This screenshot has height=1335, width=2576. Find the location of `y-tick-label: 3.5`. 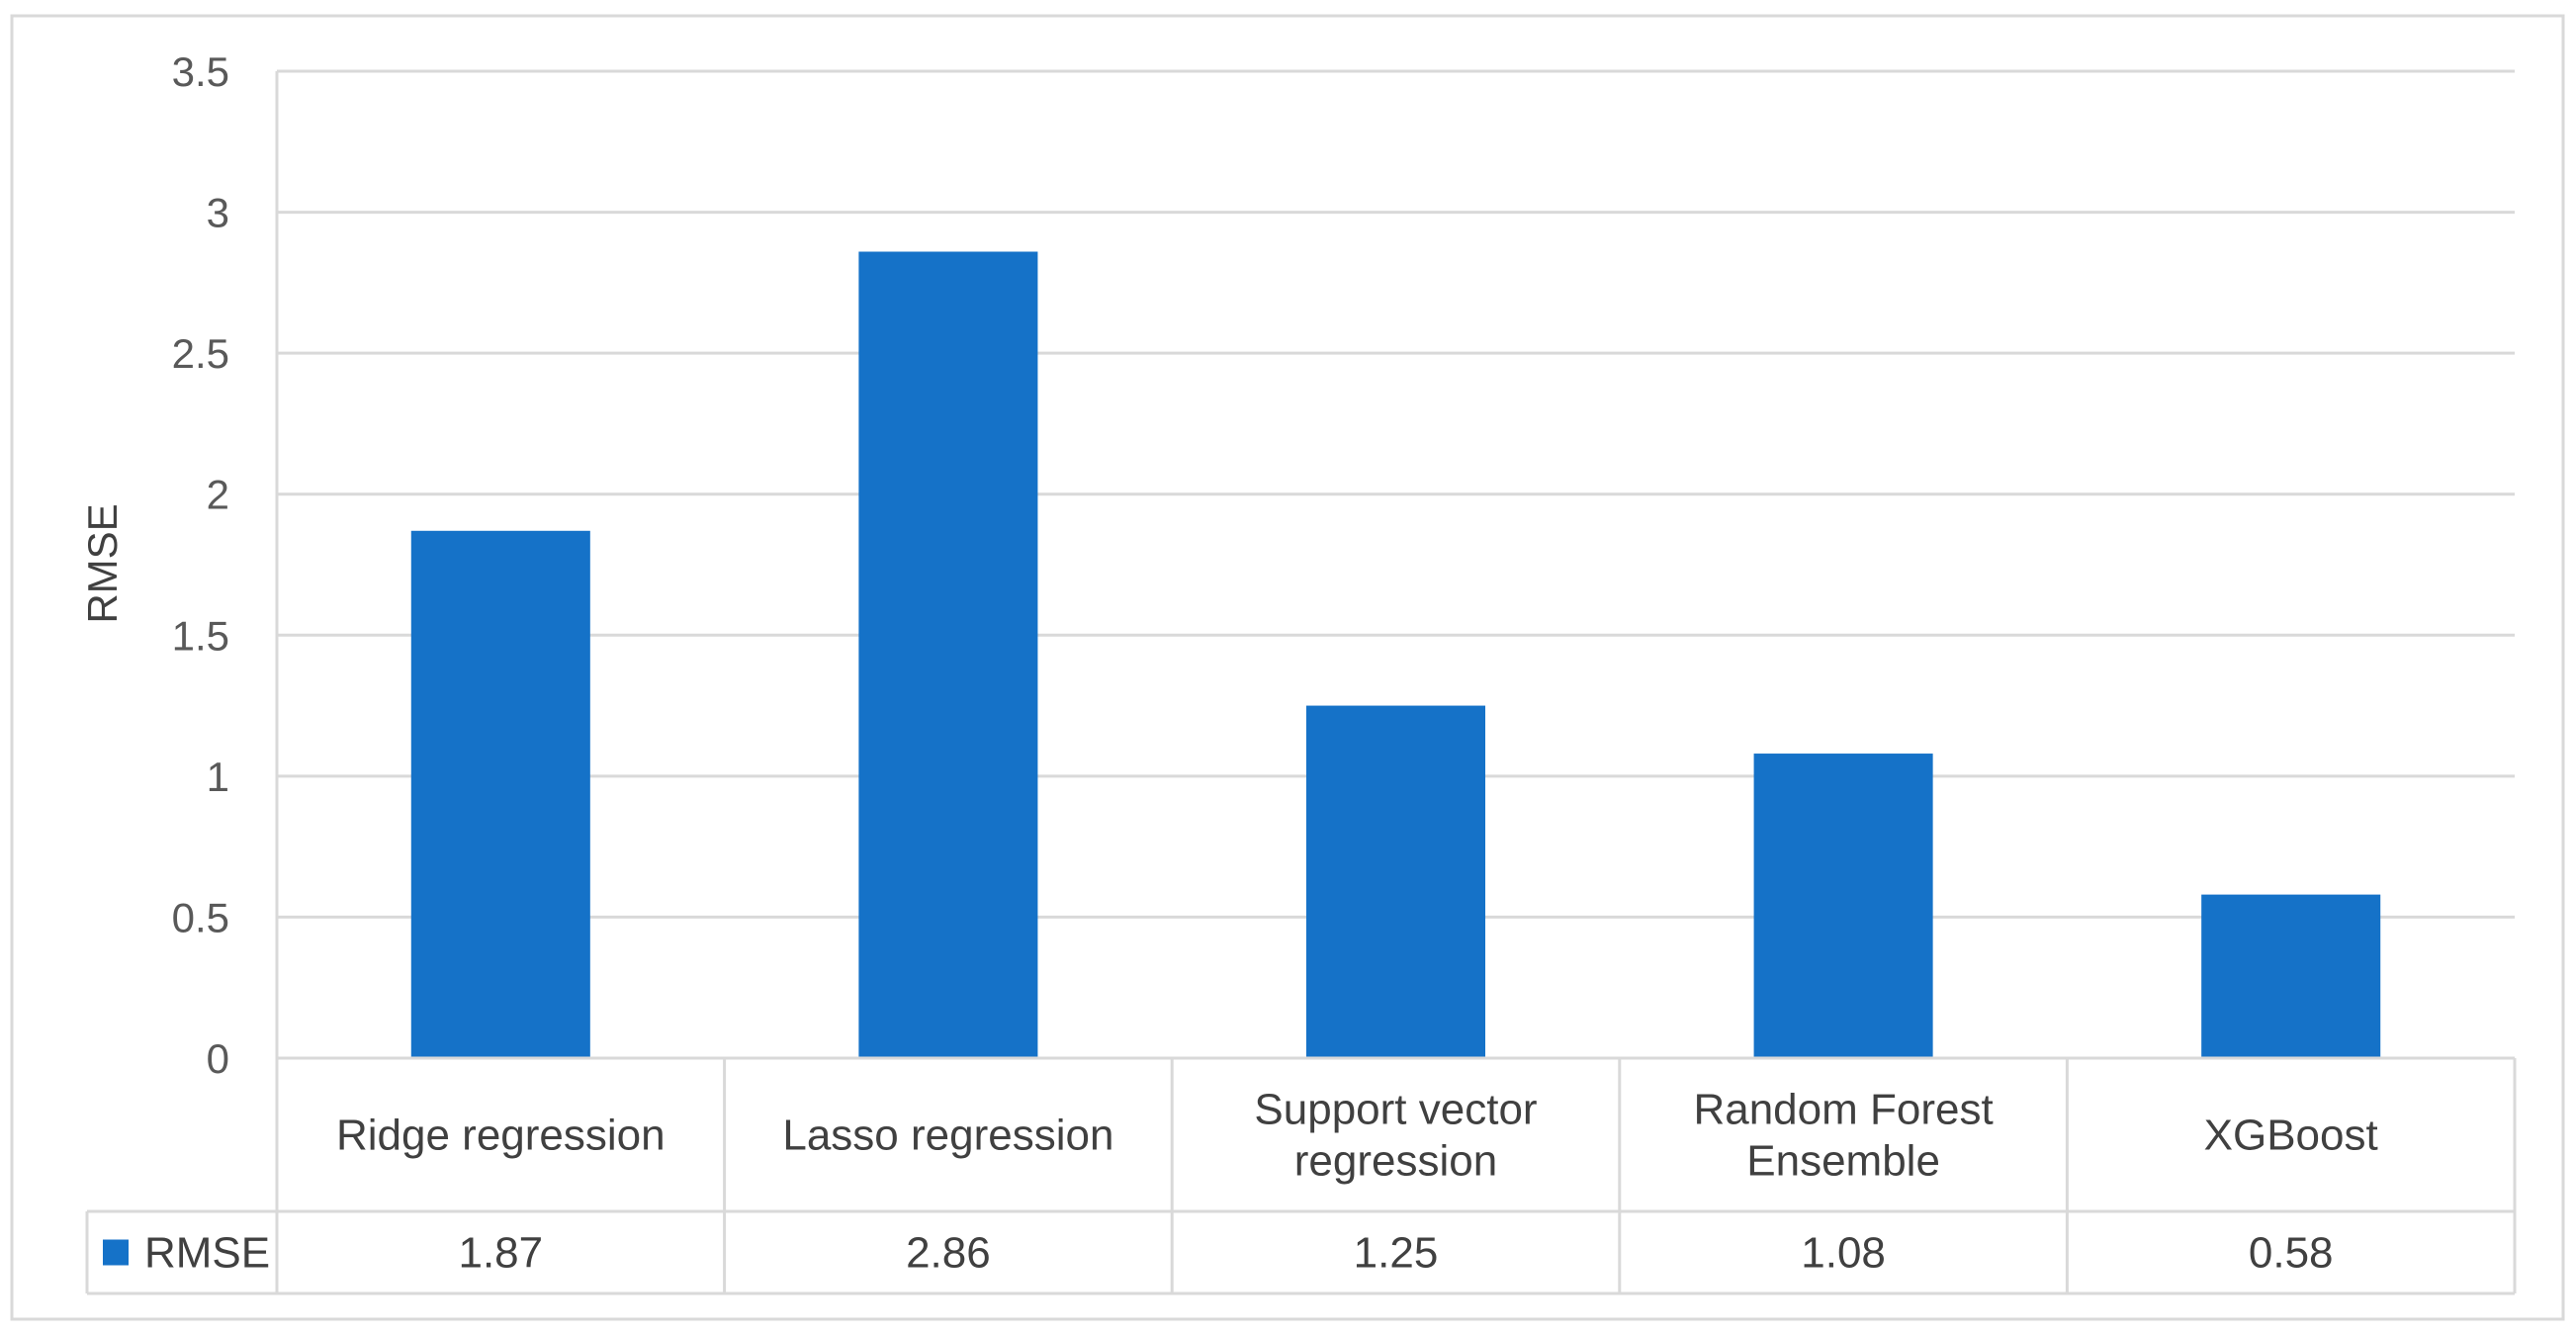

y-tick-label: 3.5 is located at coordinates (200, 71).